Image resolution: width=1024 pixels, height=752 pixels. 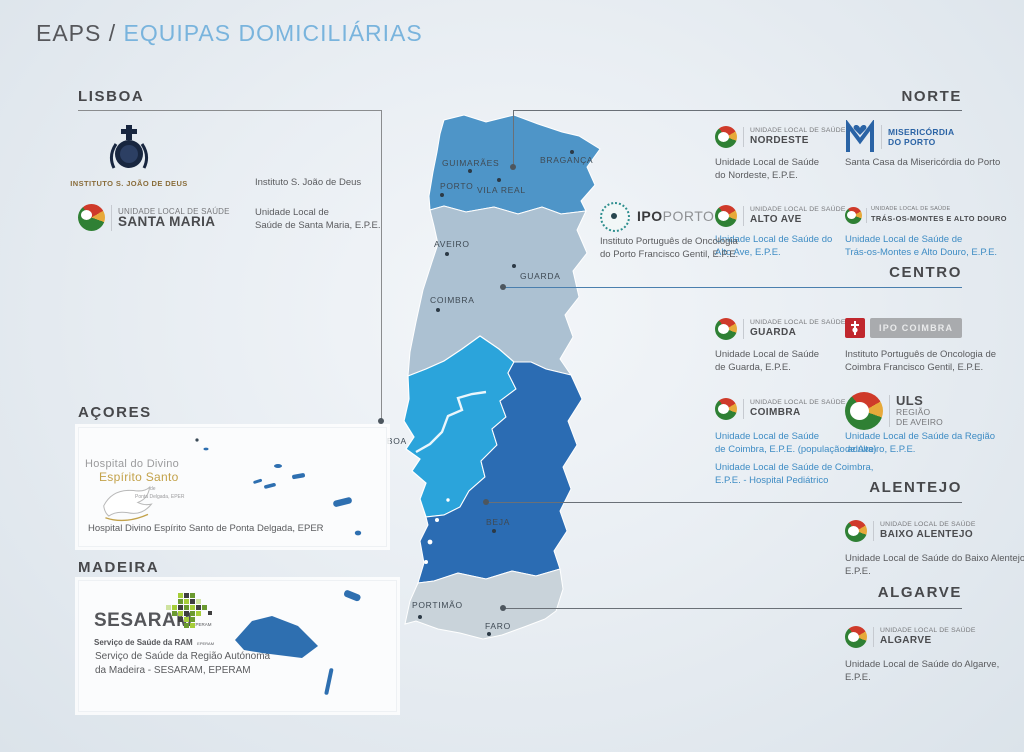 I want to click on caption-line: da Madeira - SESARAM, EPERAM, so click(x=173, y=670).